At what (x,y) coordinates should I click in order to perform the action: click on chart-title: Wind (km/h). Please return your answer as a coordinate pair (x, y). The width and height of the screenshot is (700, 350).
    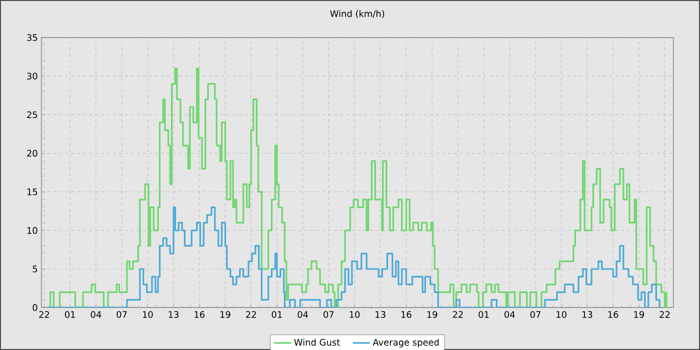
    Looking at the image, I should click on (357, 14).